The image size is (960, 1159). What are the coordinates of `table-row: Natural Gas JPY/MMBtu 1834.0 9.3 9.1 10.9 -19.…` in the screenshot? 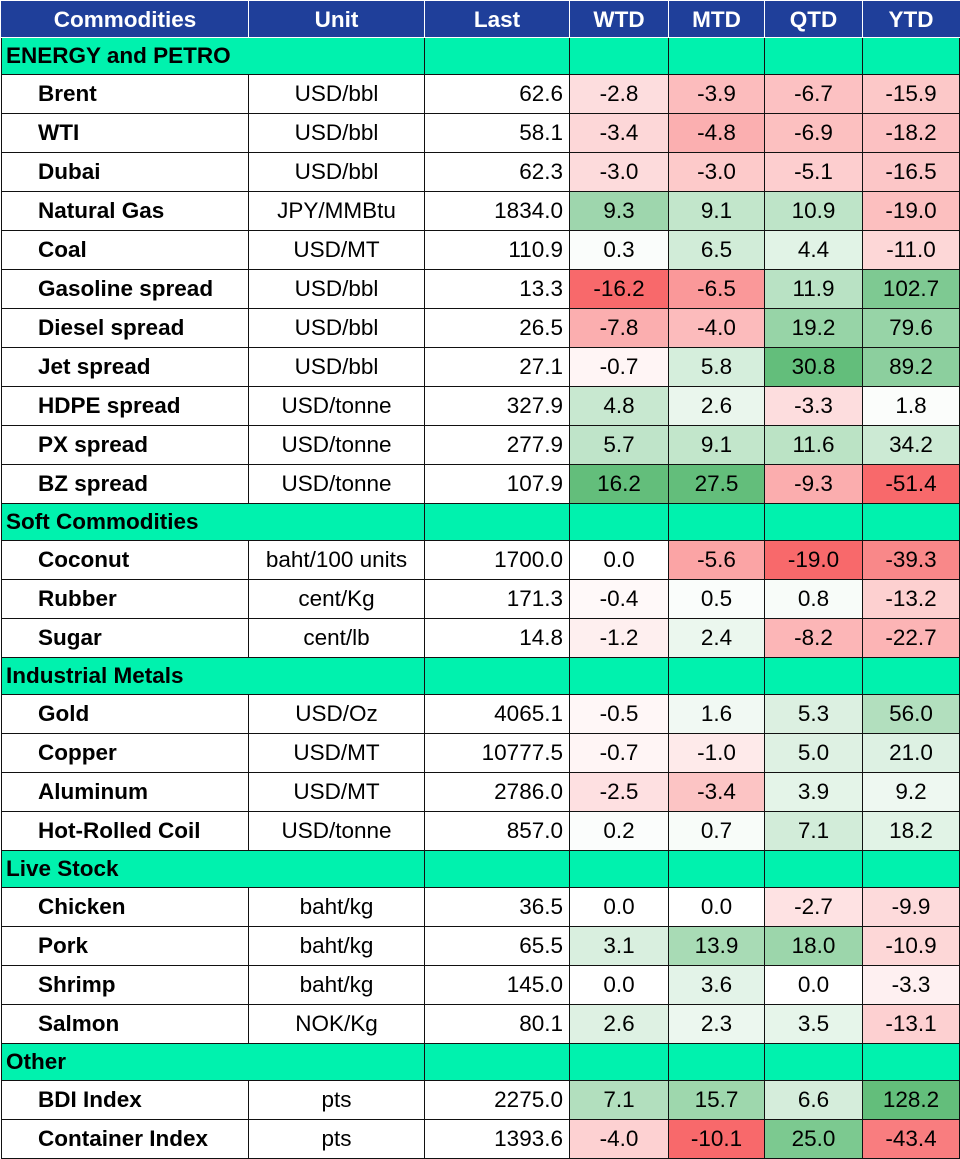 It's located at (480, 211).